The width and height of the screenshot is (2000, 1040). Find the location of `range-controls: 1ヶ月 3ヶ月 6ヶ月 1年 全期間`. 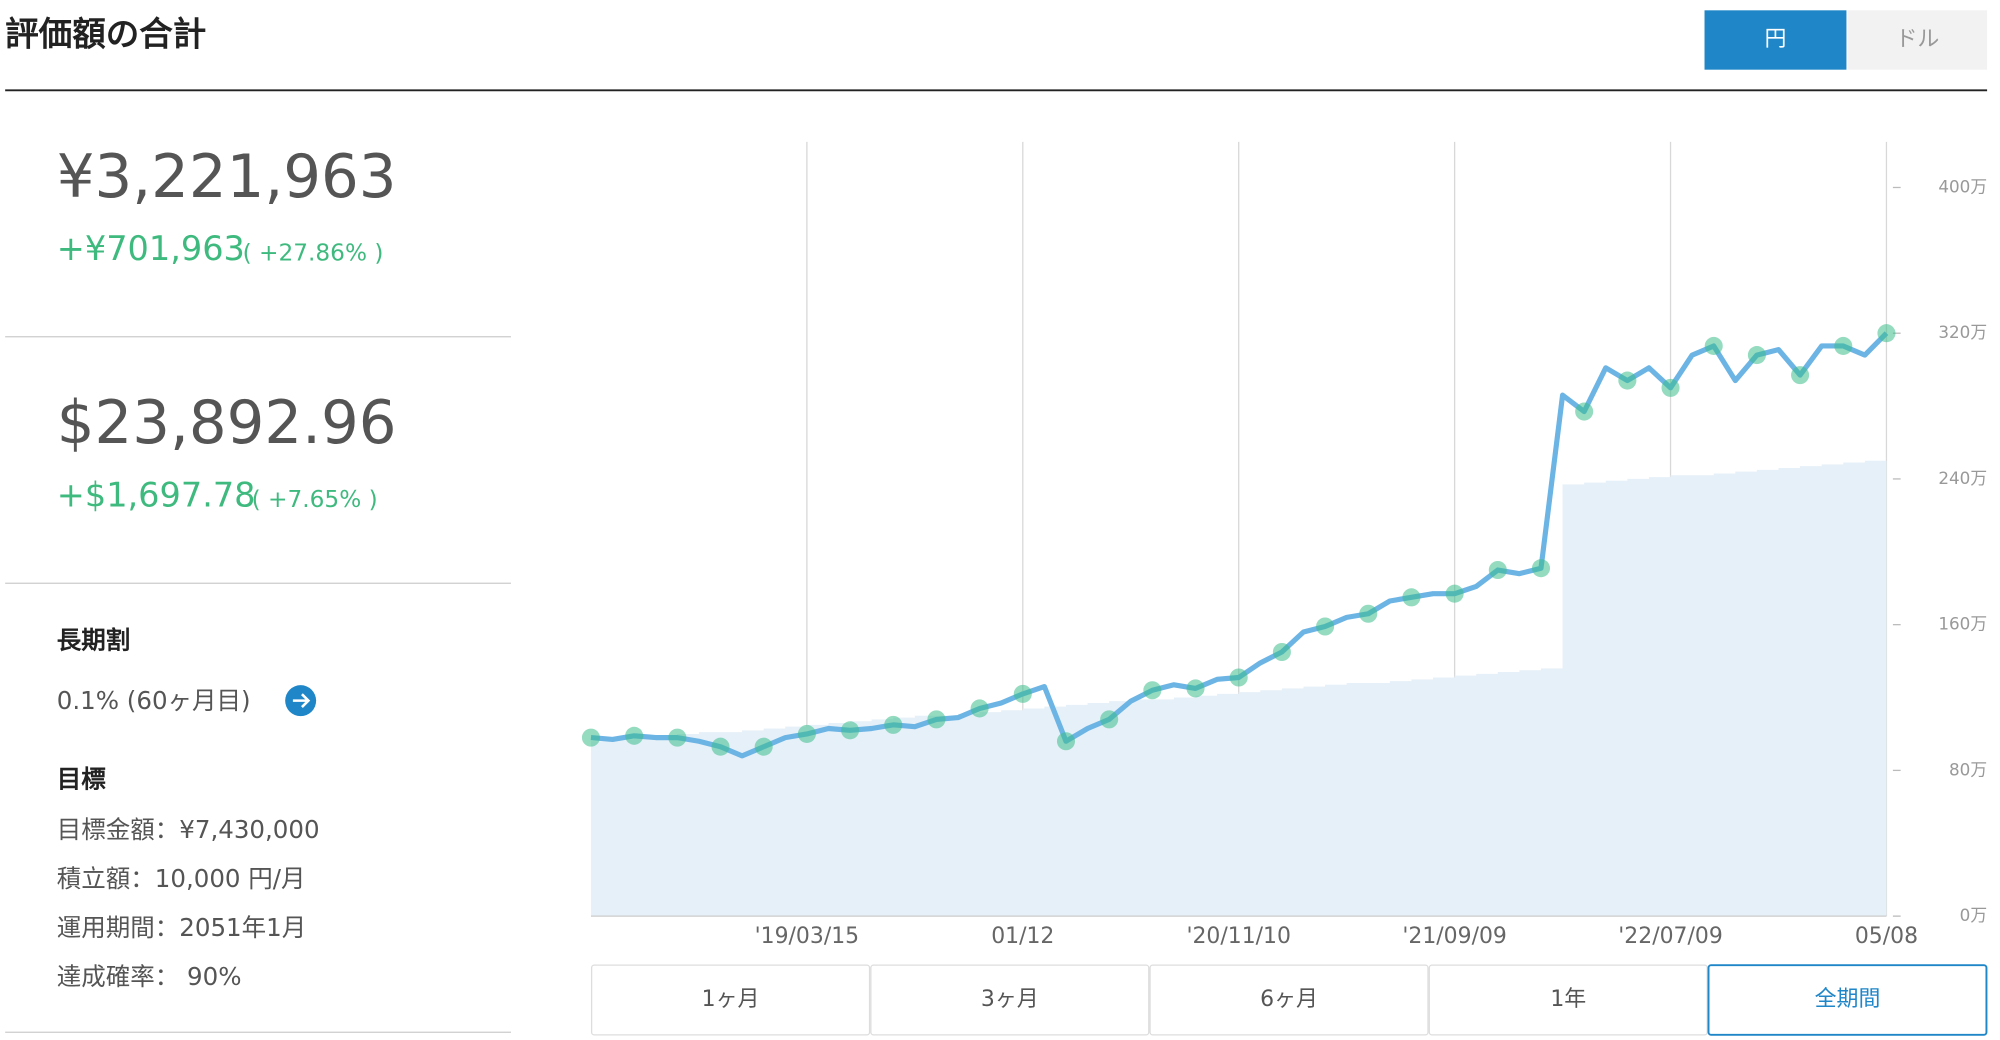

range-controls: 1ヶ月 3ヶ月 6ヶ月 1年 全期間 is located at coordinates (1289, 1000).